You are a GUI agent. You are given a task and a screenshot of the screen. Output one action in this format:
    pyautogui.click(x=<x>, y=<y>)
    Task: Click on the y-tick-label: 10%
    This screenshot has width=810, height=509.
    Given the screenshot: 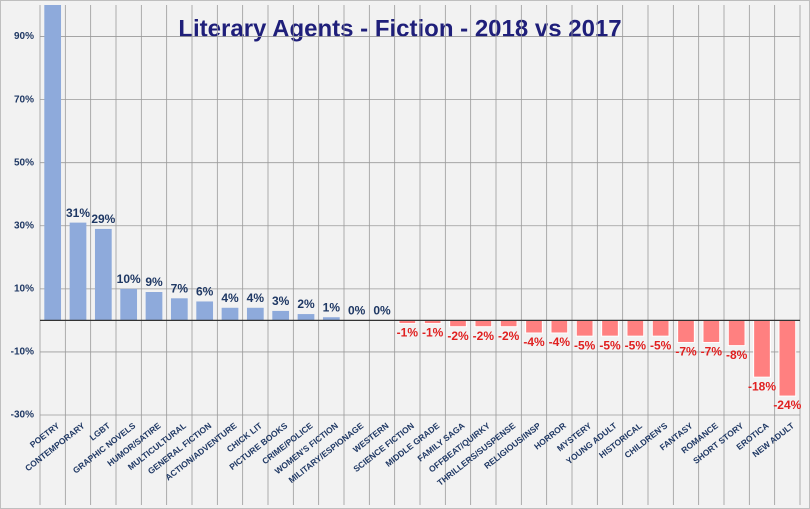 What is the action you would take?
    pyautogui.click(x=24, y=288)
    